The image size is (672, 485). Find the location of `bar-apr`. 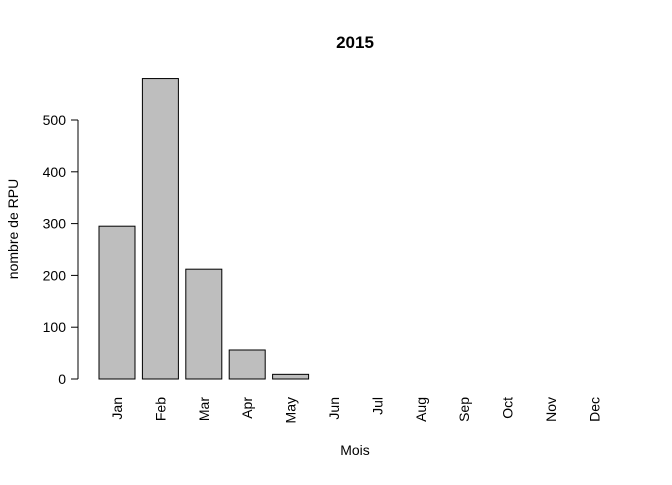

bar-apr is located at coordinates (247, 364).